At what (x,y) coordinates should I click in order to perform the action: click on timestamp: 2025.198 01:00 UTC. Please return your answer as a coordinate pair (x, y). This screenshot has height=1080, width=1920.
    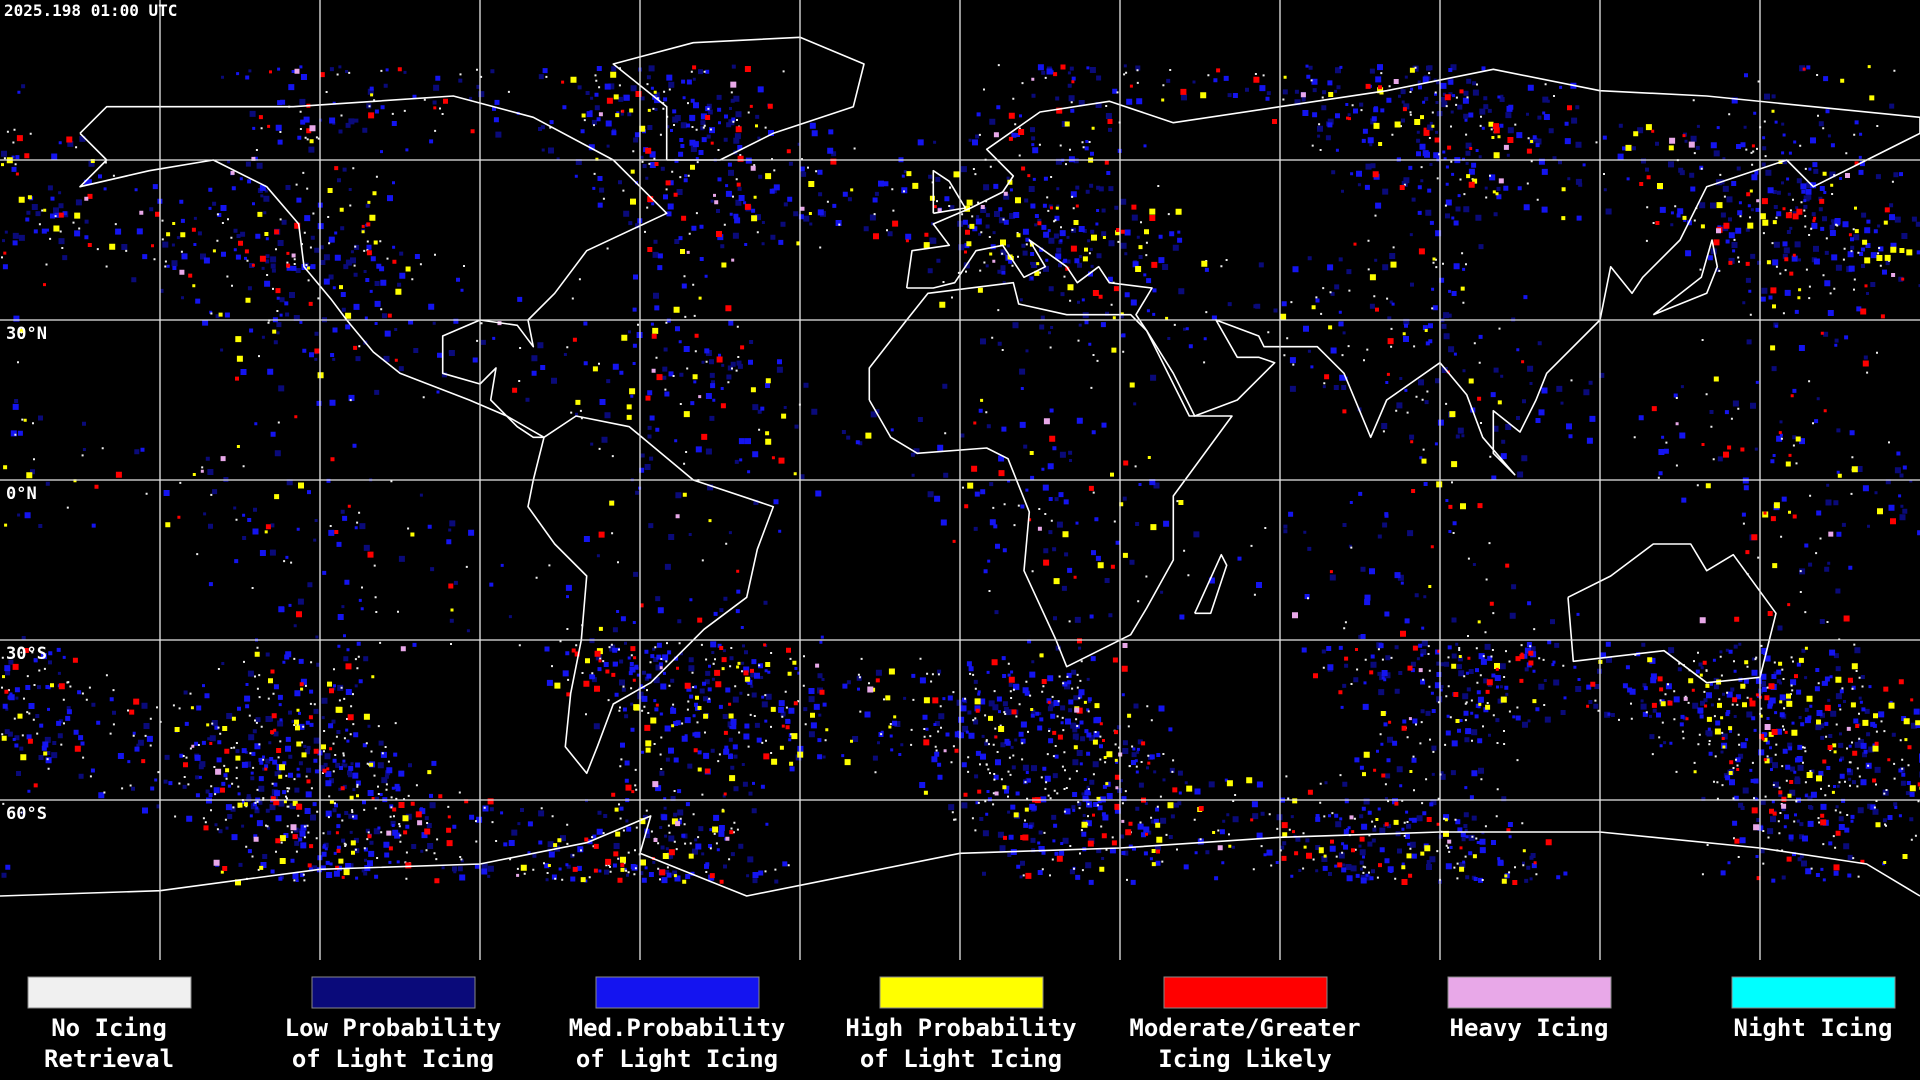
    Looking at the image, I should click on (90, 10).